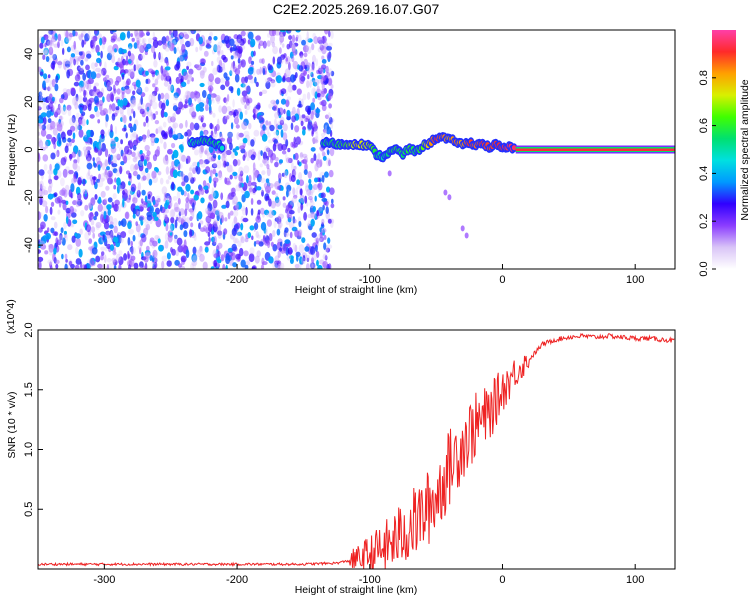 Image resolution: width=750 pixels, height=600 pixels. I want to click on y-tick-label: -20, so click(29, 197).